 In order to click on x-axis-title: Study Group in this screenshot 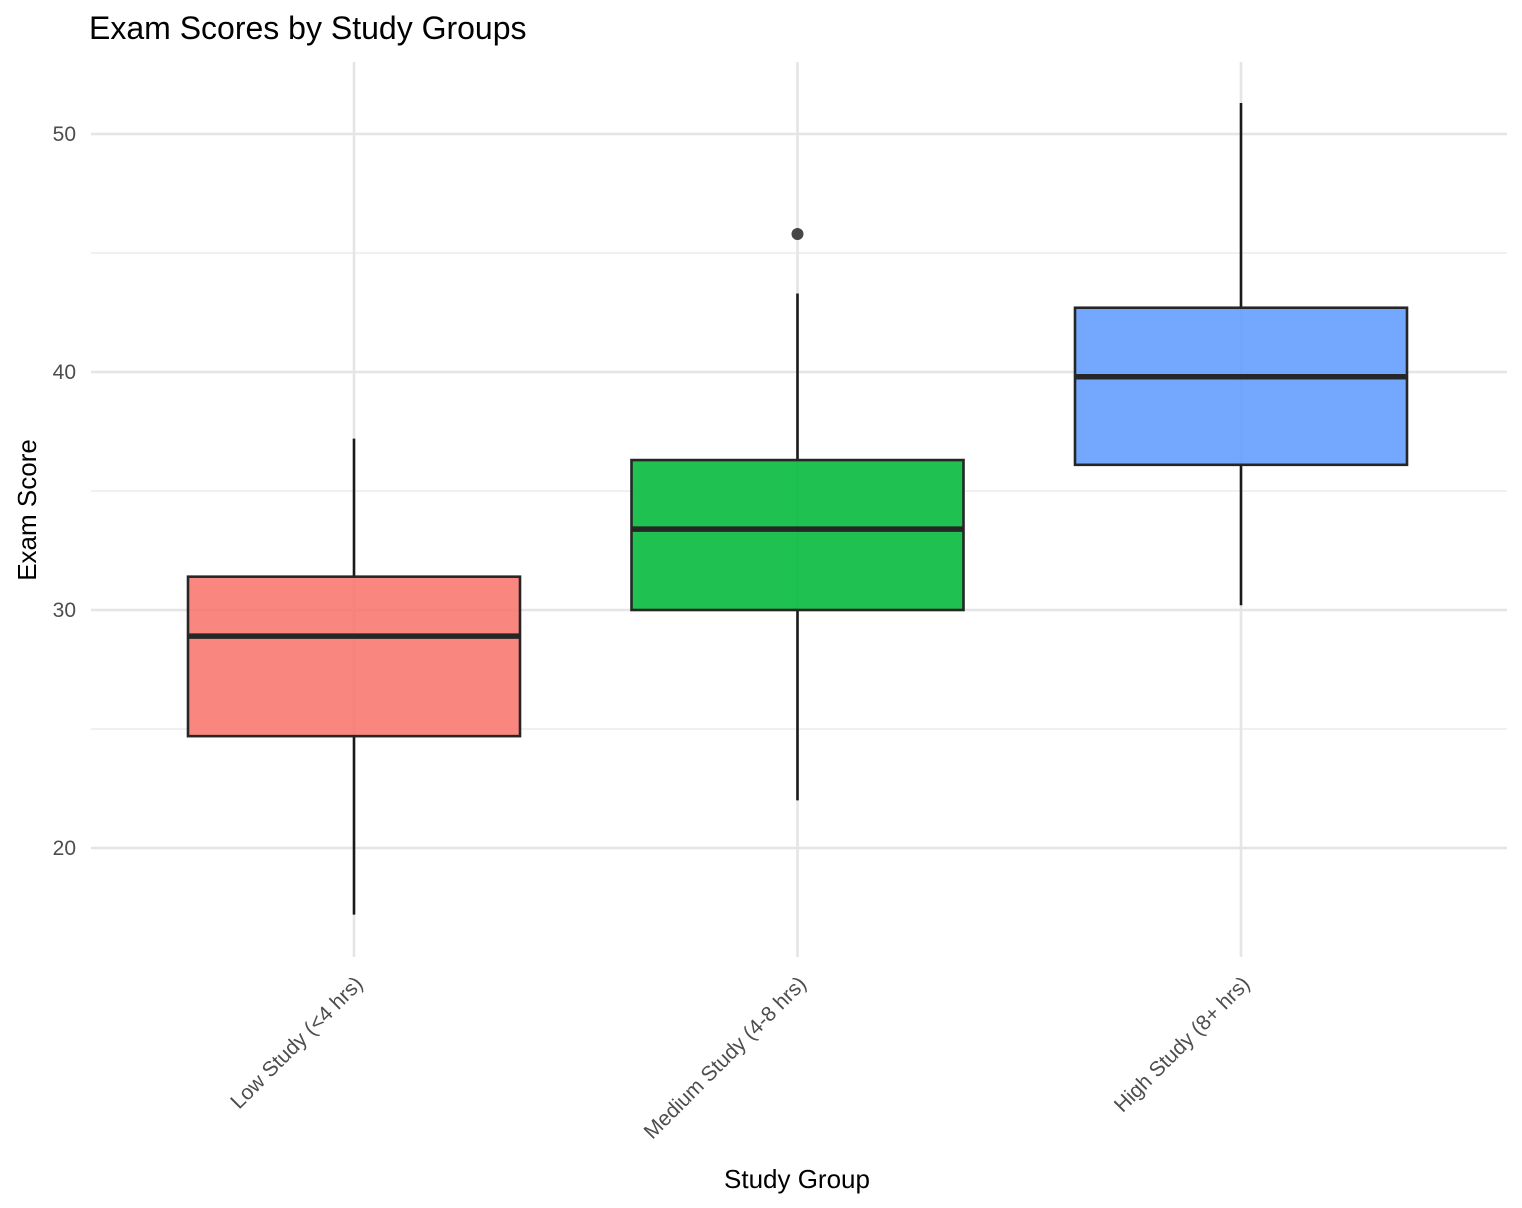, I will do `click(797, 1179)`.